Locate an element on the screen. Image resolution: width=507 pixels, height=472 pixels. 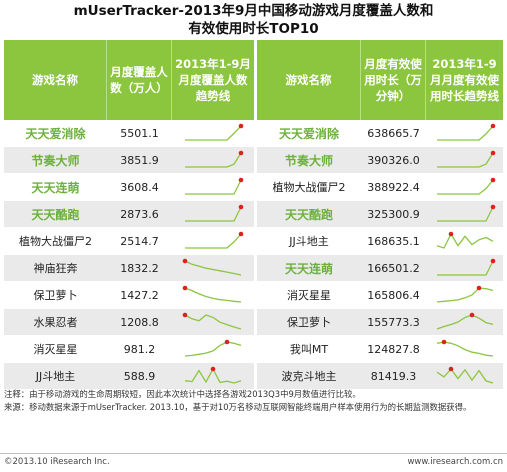
table-row: 节奏大师 3851.9 节奏大师 390326.0 is located at coordinates (253, 160).